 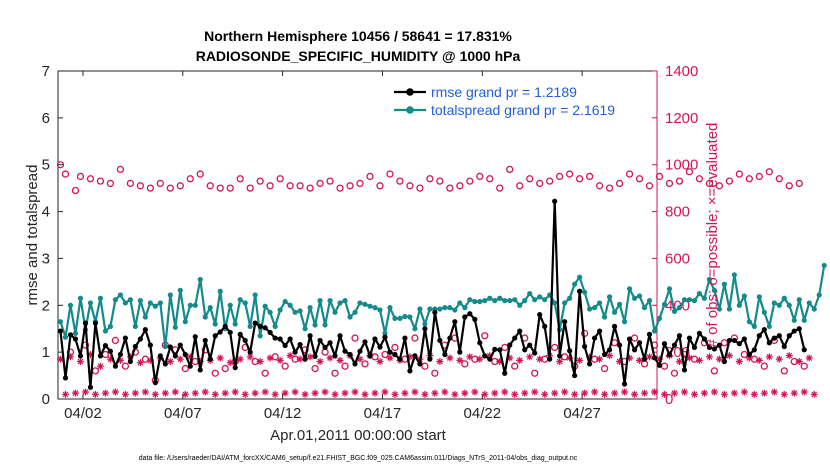 What do you see at coordinates (410, 110) in the screenshot?
I see `legend-spread-marker` at bounding box center [410, 110].